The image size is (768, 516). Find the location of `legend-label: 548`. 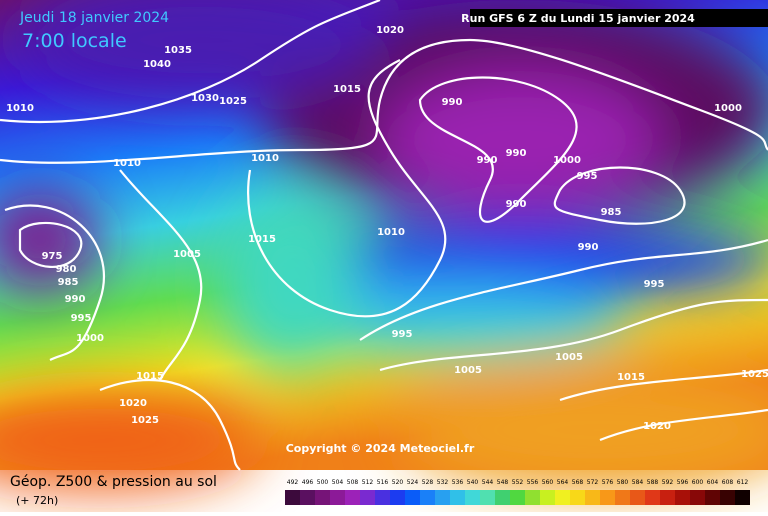

legend-label: 548 is located at coordinates (503, 482).